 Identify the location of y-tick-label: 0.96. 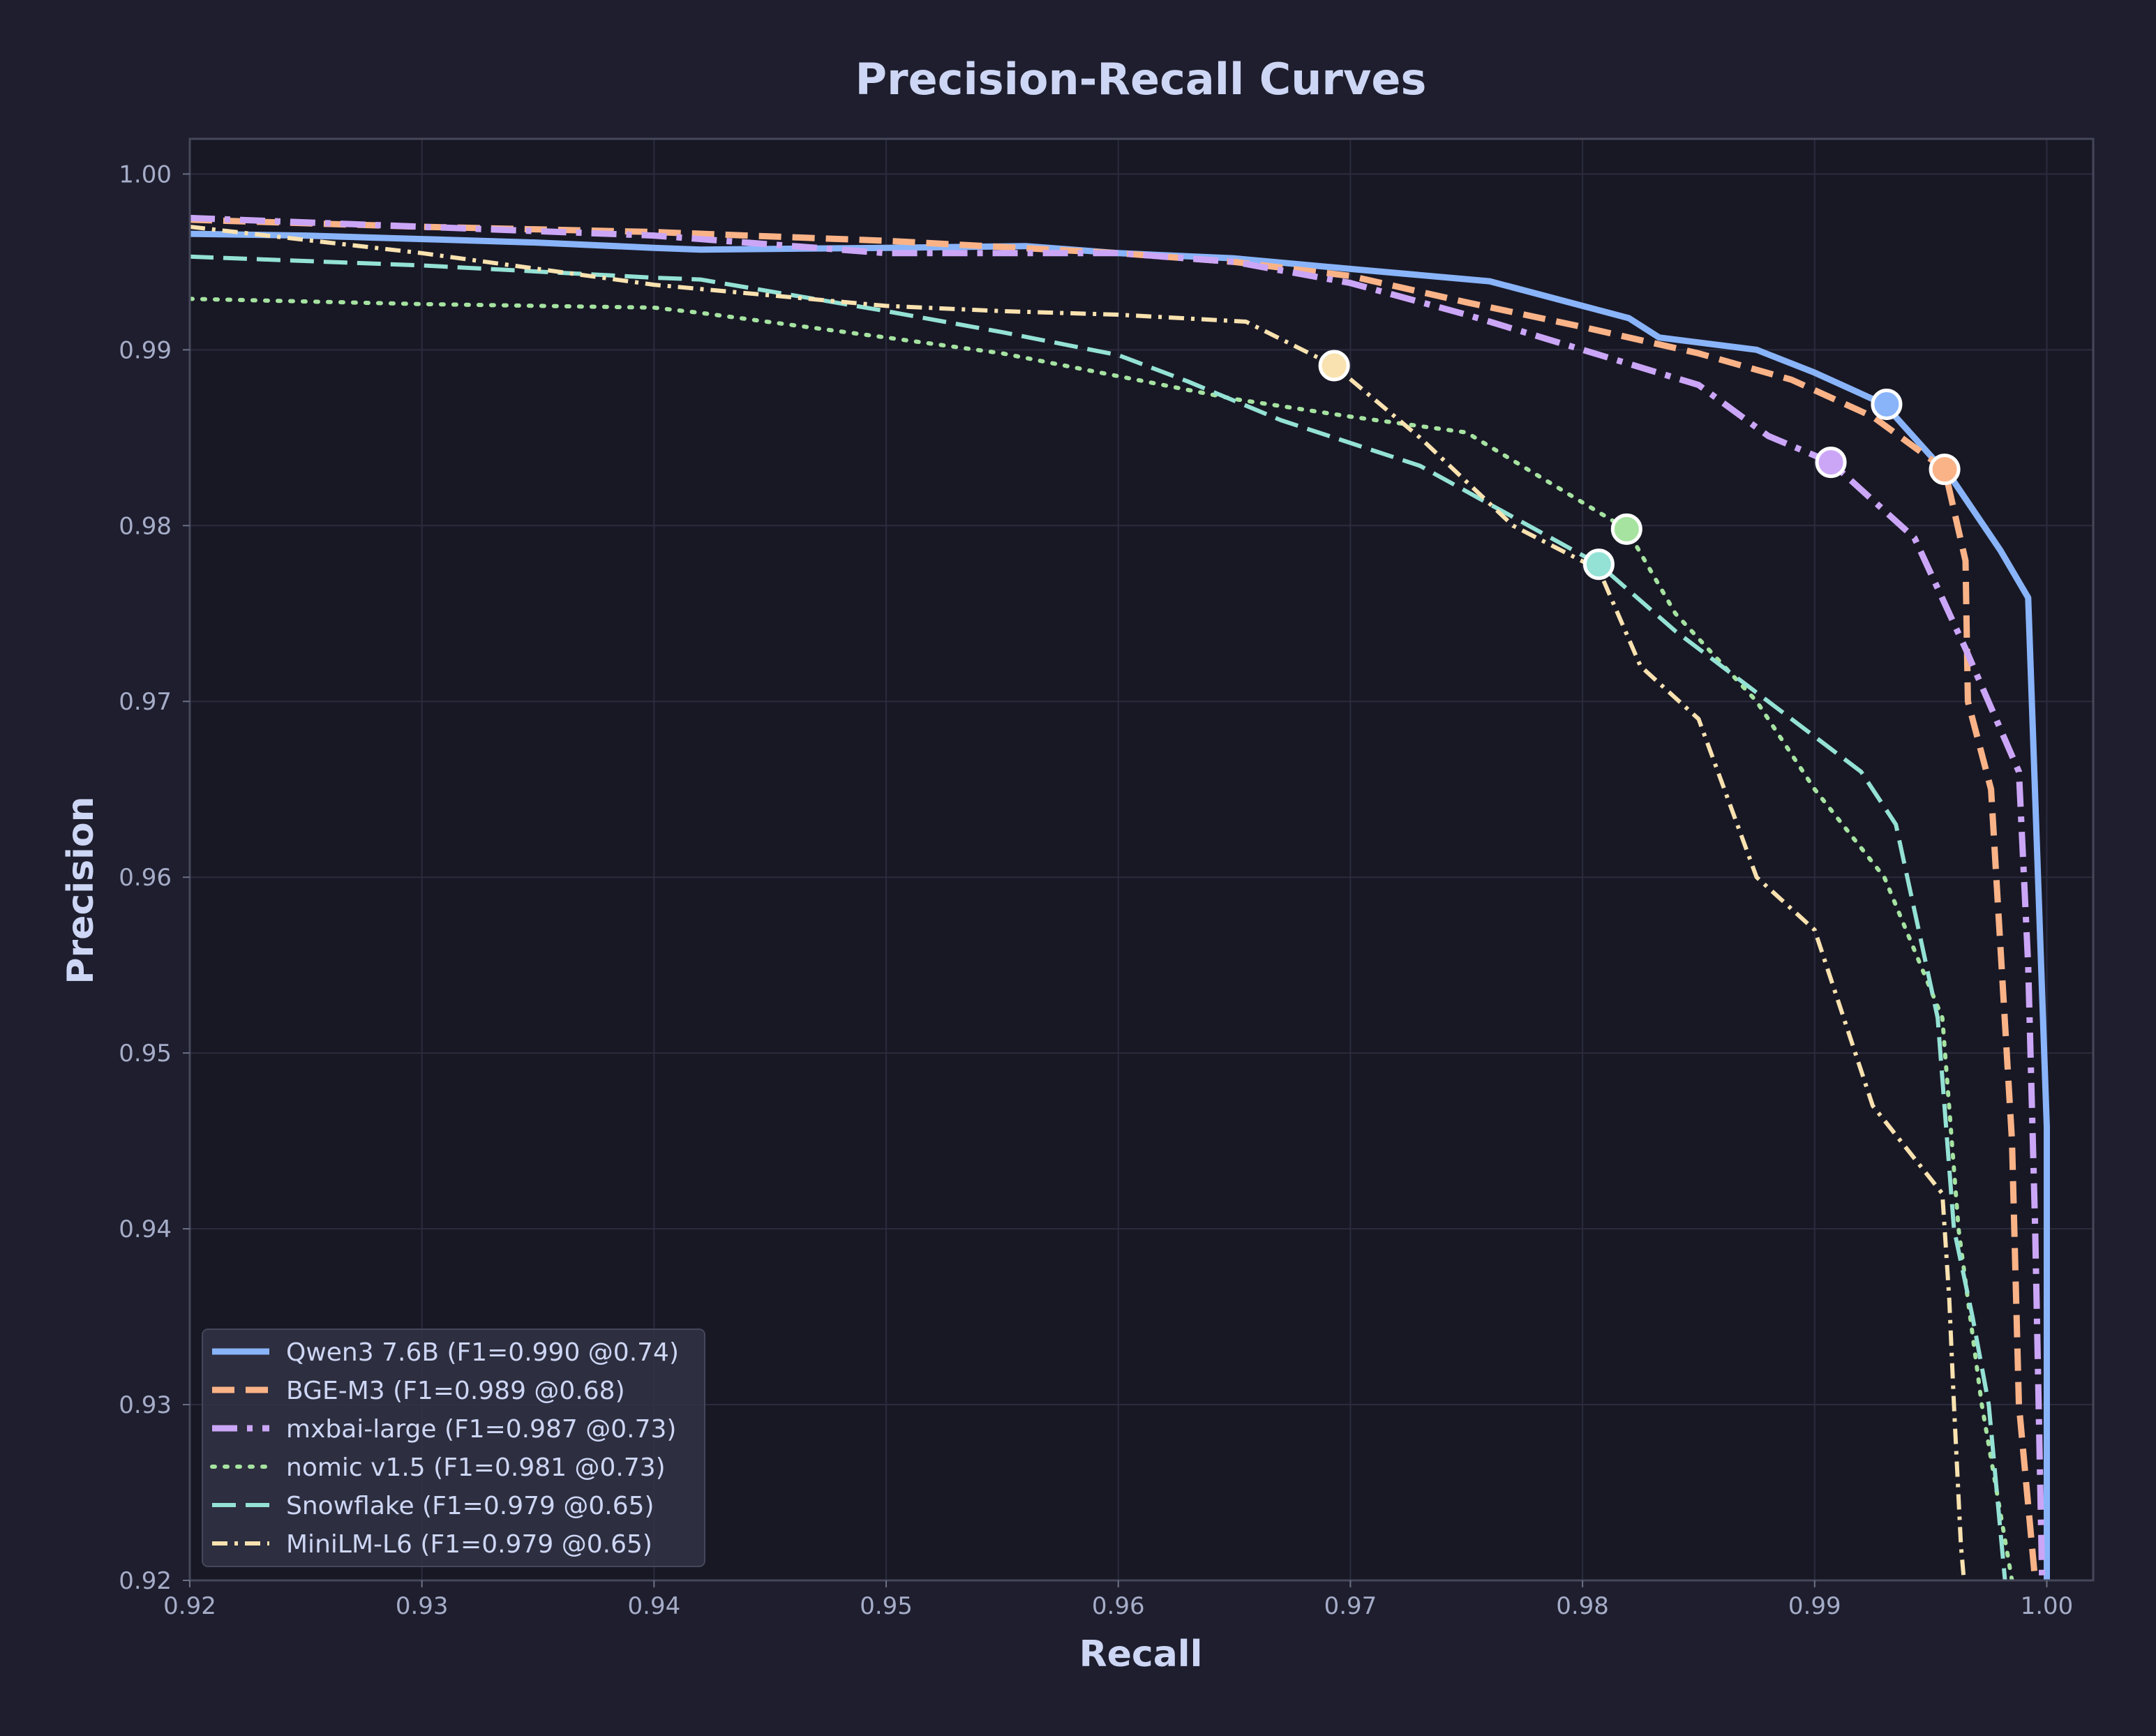
(145, 878).